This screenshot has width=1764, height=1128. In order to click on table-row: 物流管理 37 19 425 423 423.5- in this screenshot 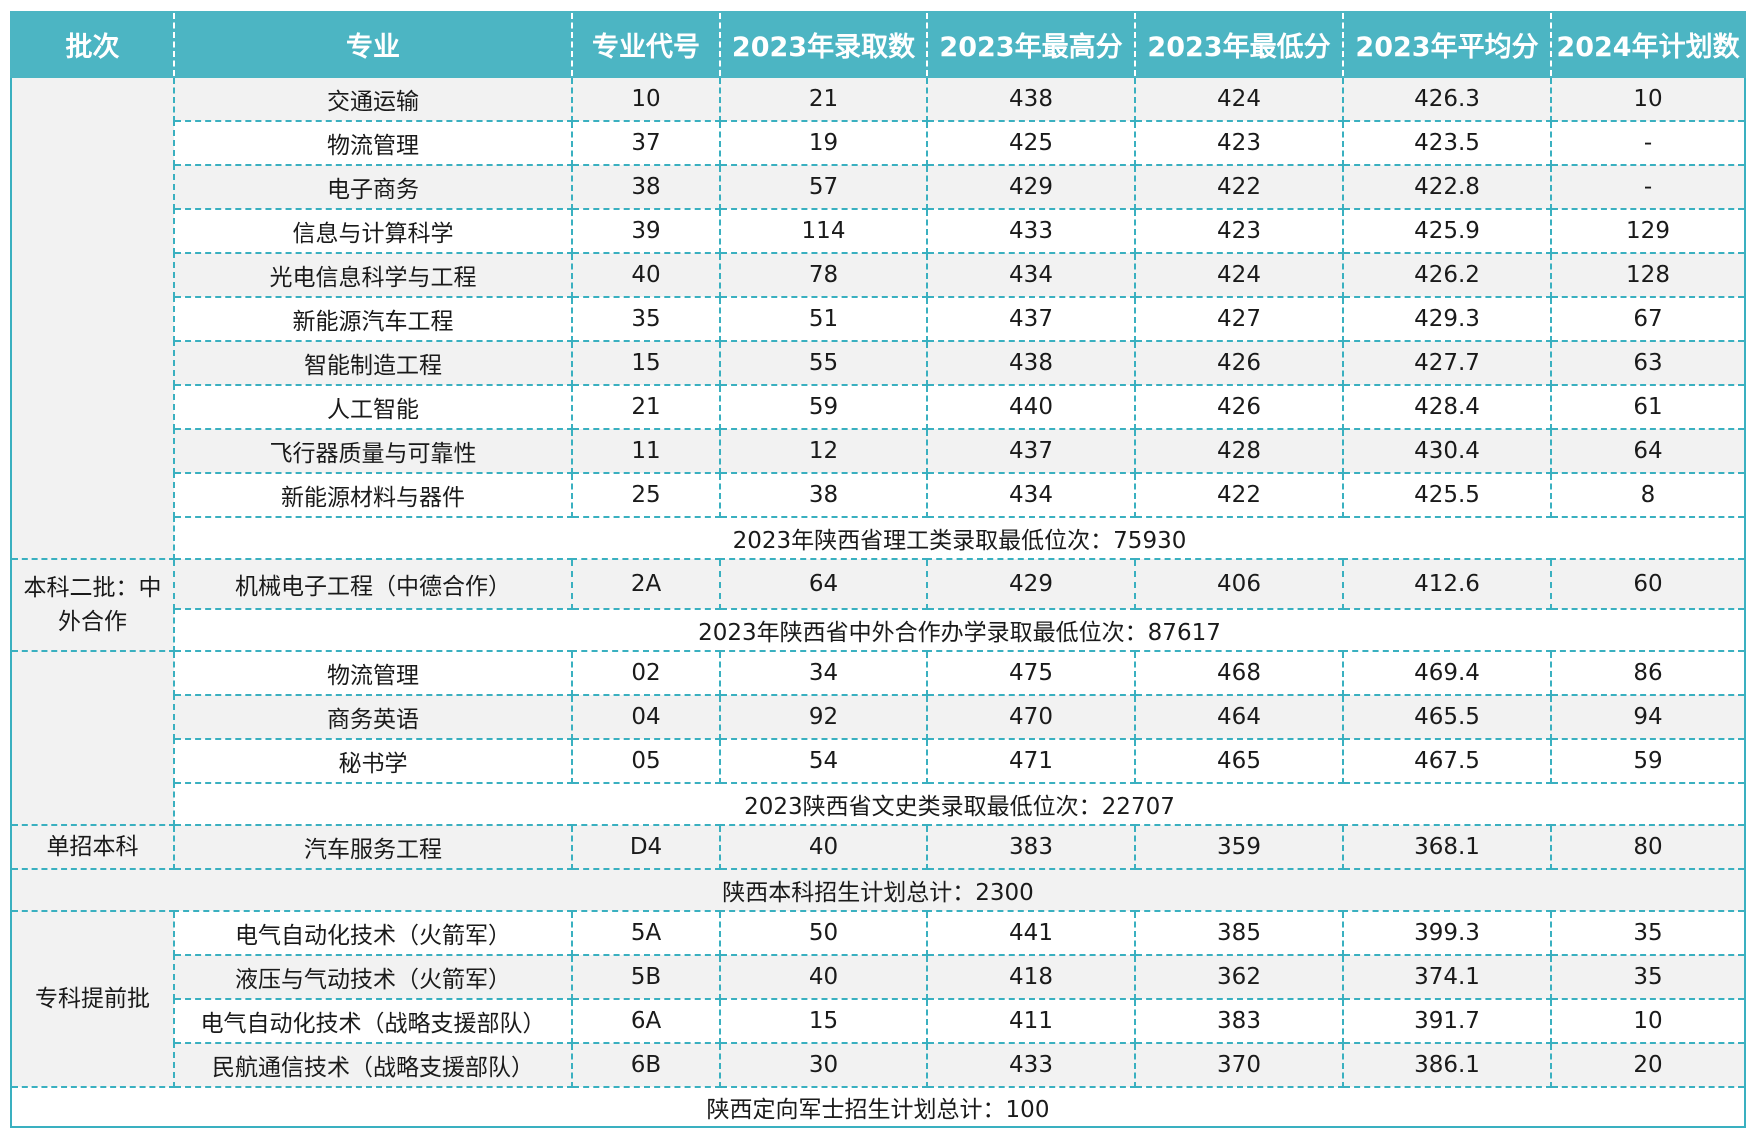, I will do `click(878, 143)`.